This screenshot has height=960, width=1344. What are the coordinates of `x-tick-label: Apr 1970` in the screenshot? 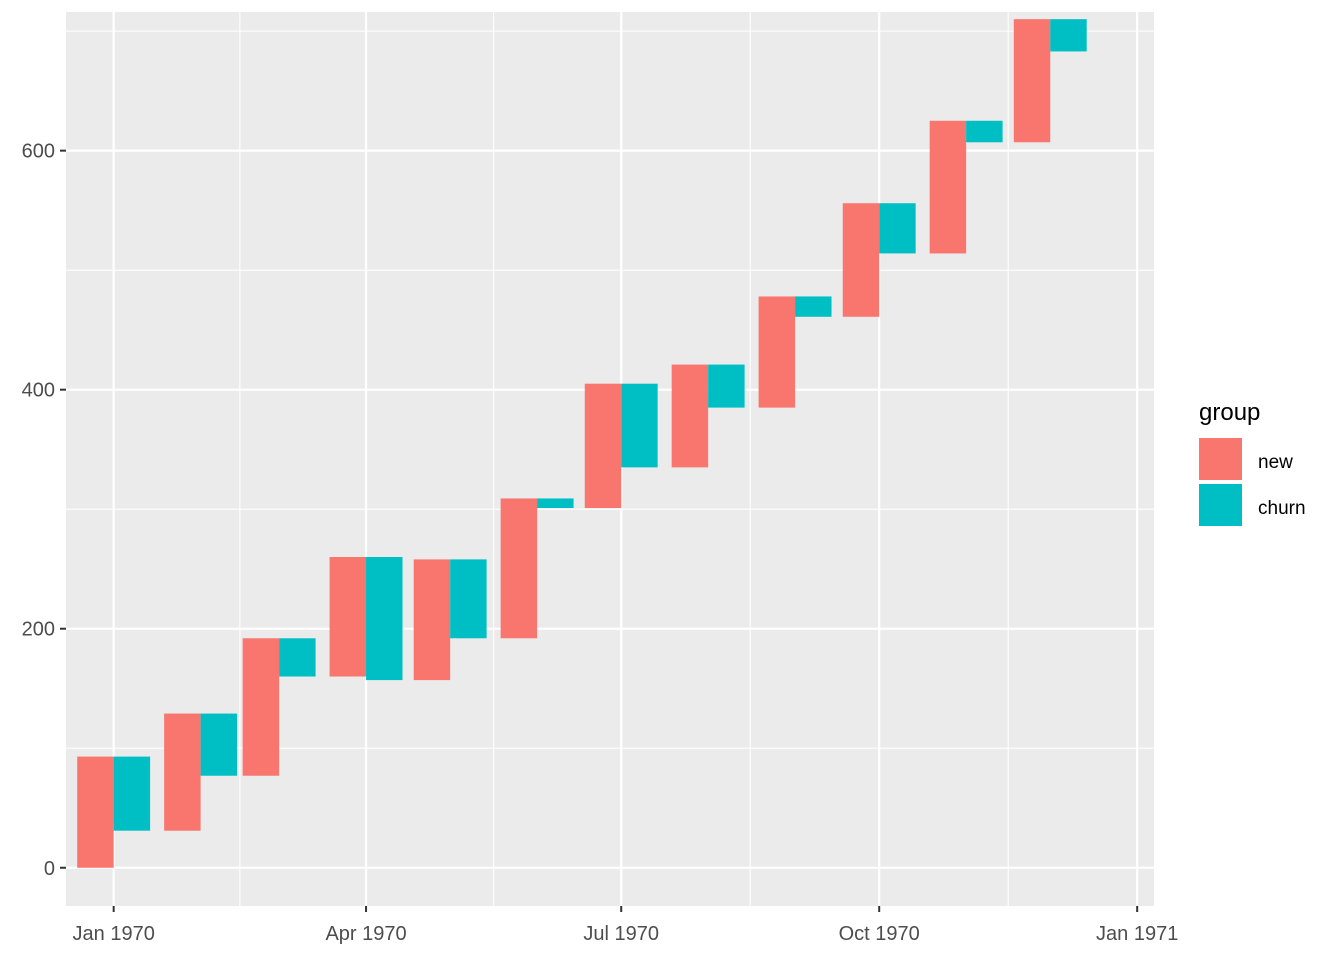 It's located at (365, 934).